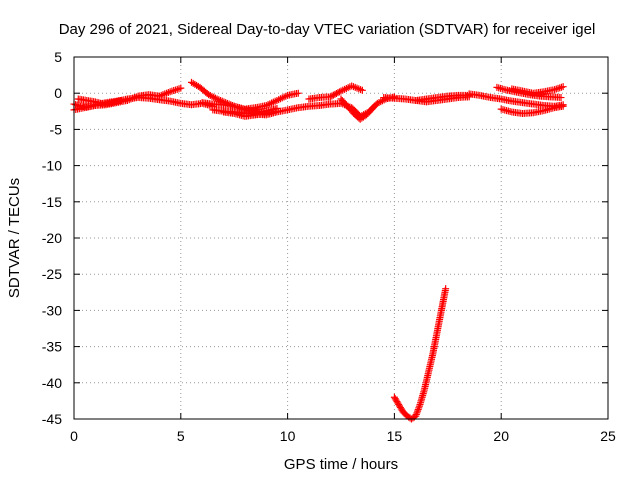 The height and width of the screenshot is (480, 640). I want to click on y-tick-label: 5, so click(58, 57).